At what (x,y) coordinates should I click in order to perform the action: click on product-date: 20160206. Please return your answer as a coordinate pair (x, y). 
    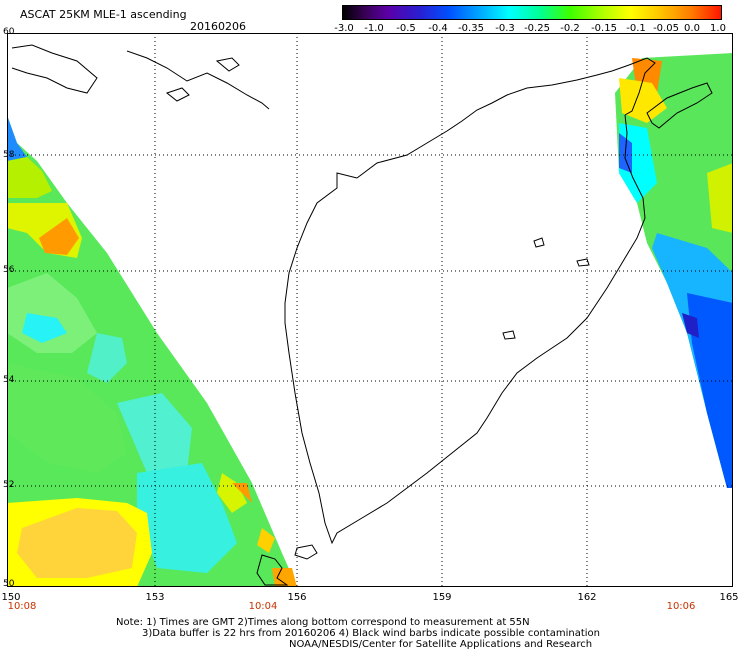
    Looking at the image, I should click on (218, 26).